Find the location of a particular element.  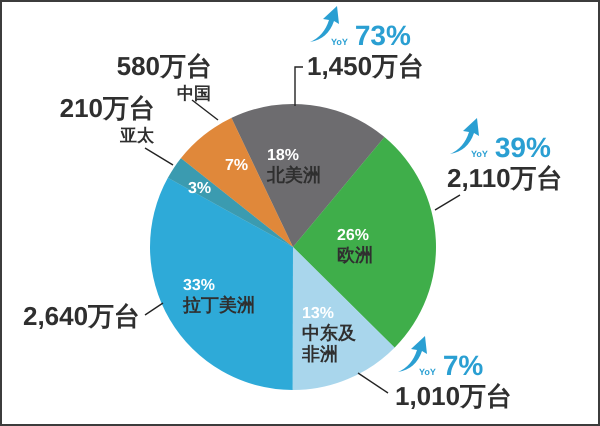

slice-label: 中东及非洲 is located at coordinates (328, 343).